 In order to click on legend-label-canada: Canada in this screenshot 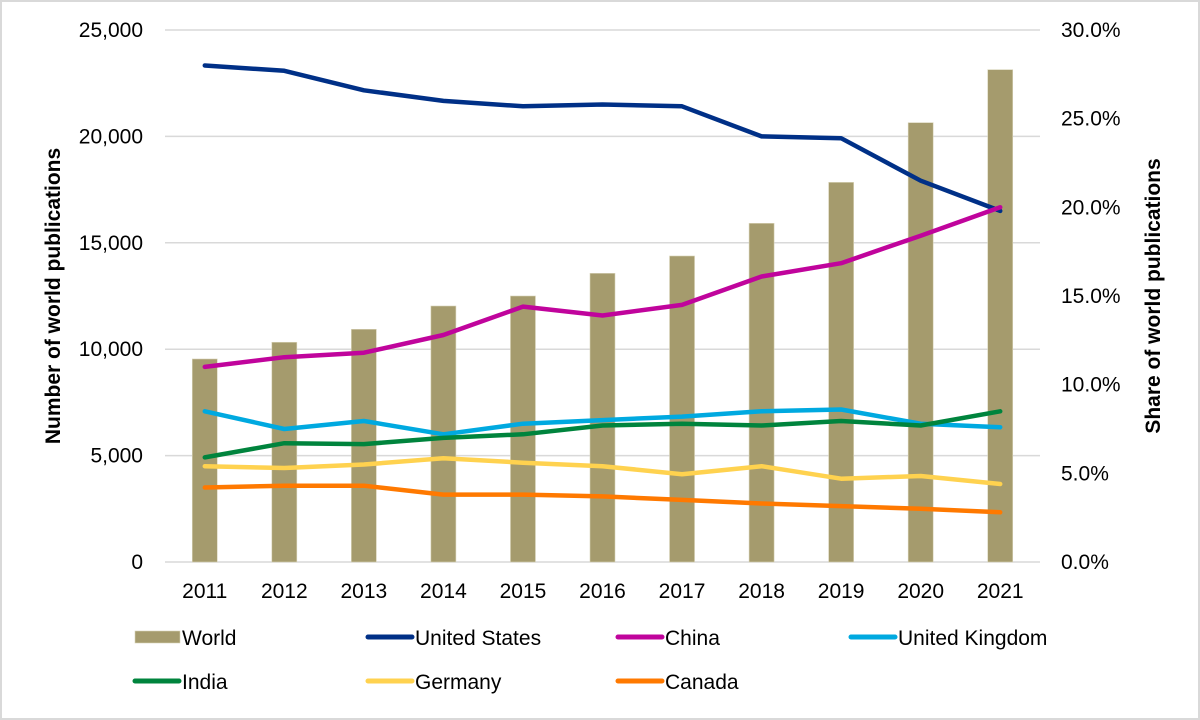, I will do `click(702, 682)`.